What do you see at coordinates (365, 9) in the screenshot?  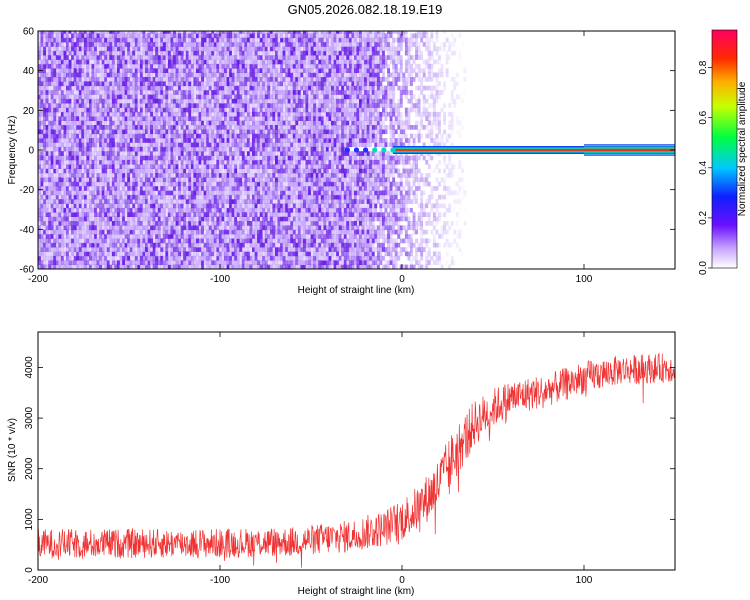 I see `figure-title: GN05.2026.082.18.19.E19` at bounding box center [365, 9].